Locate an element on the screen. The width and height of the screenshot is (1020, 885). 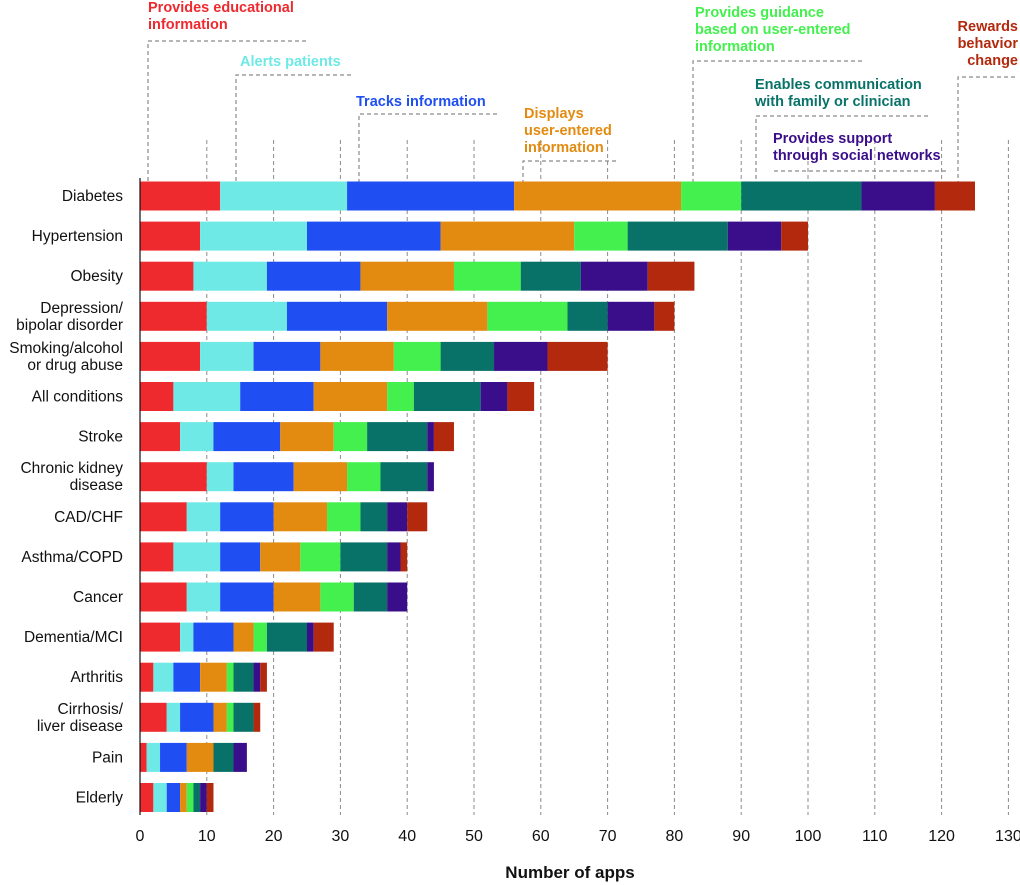
x-axis-title: Number of apps is located at coordinates (569, 872).